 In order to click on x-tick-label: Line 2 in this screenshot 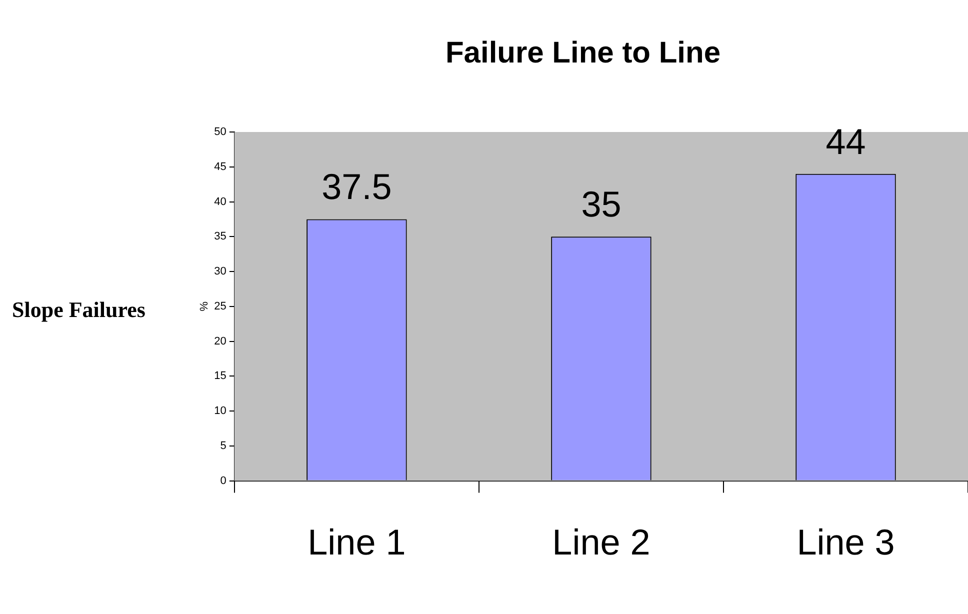, I will do `click(601, 541)`.